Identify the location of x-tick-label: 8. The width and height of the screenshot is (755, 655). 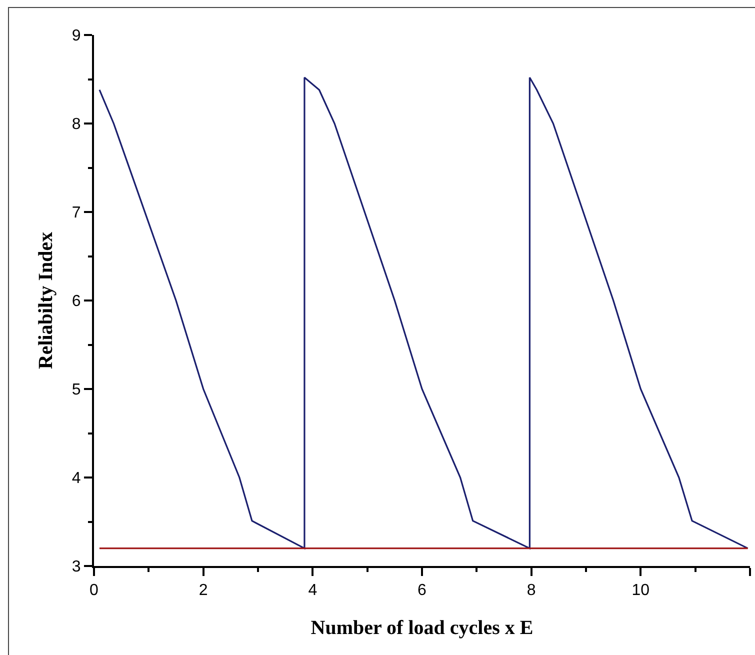
(531, 591).